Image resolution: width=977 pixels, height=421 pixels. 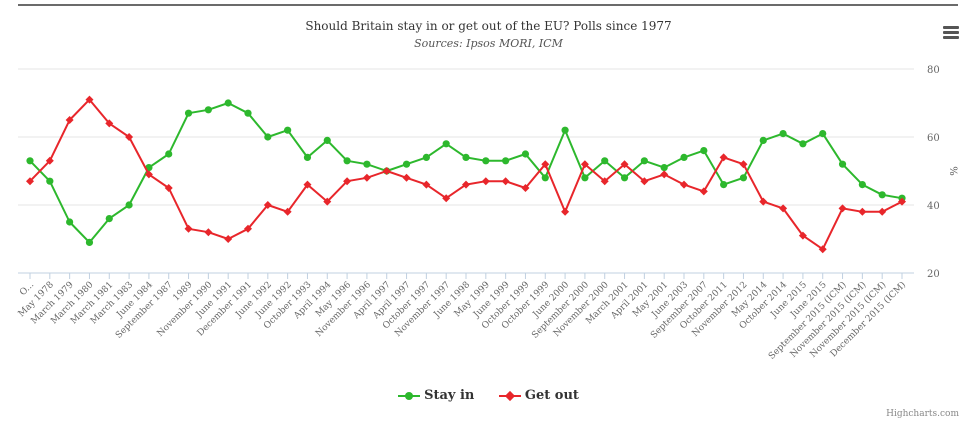 I want to click on hamburger-menu-icon, so click(x=951, y=33).